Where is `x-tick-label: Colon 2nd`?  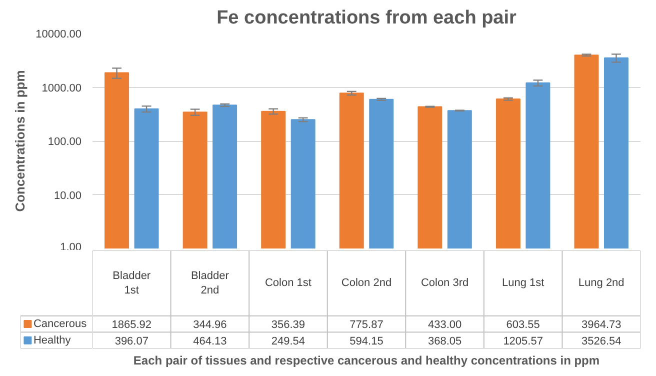 x-tick-label: Colon 2nd is located at coordinates (366, 283).